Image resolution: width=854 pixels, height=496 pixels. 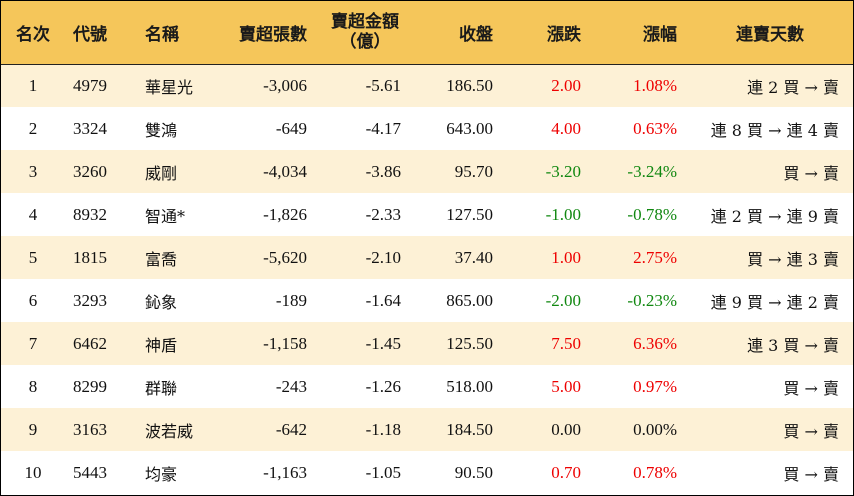 I want to click on cell-change: 7.50, so click(x=566, y=343).